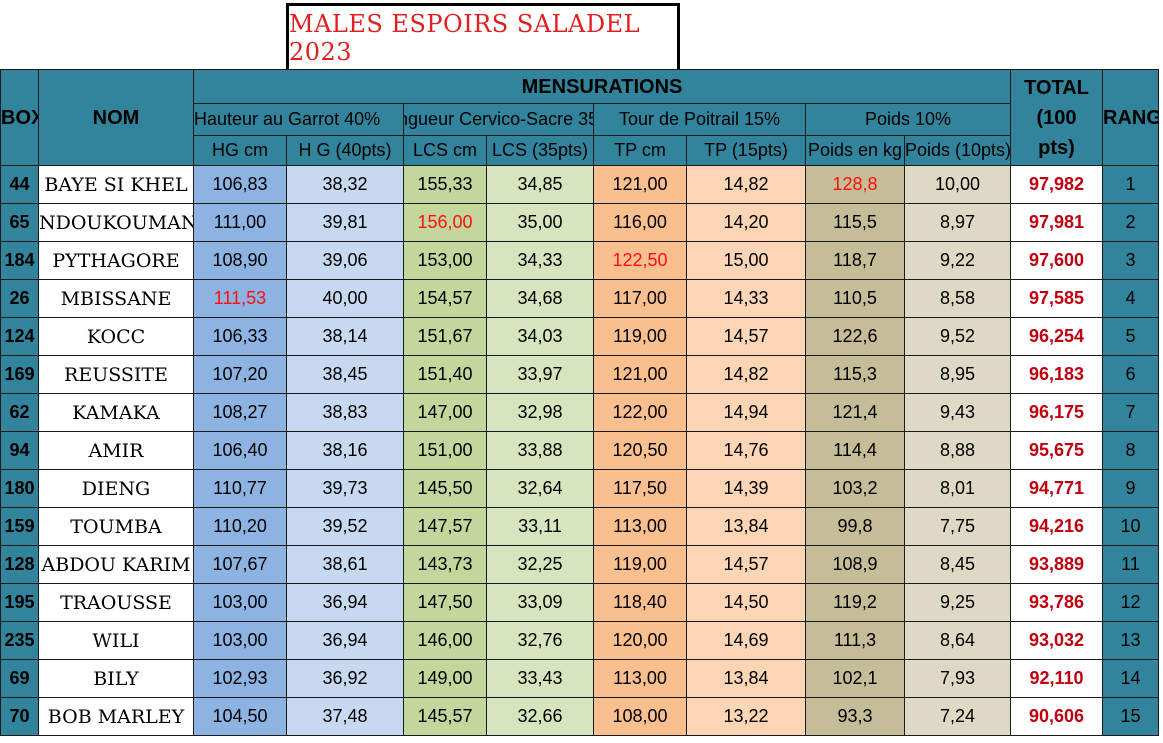  Describe the element at coordinates (19, 602) in the screenshot. I see `cell-box: 195` at that location.